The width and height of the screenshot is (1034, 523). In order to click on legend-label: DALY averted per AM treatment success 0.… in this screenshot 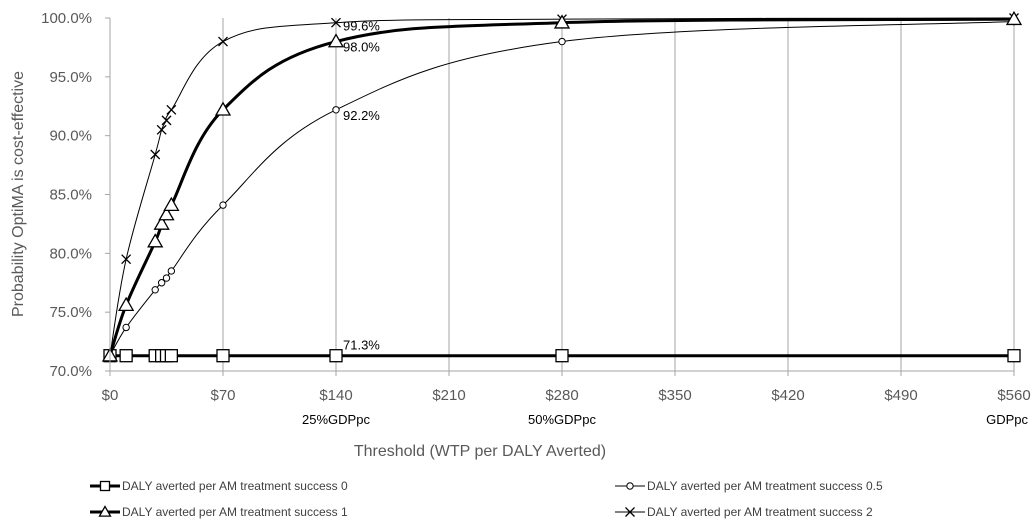, I will do `click(765, 486)`.